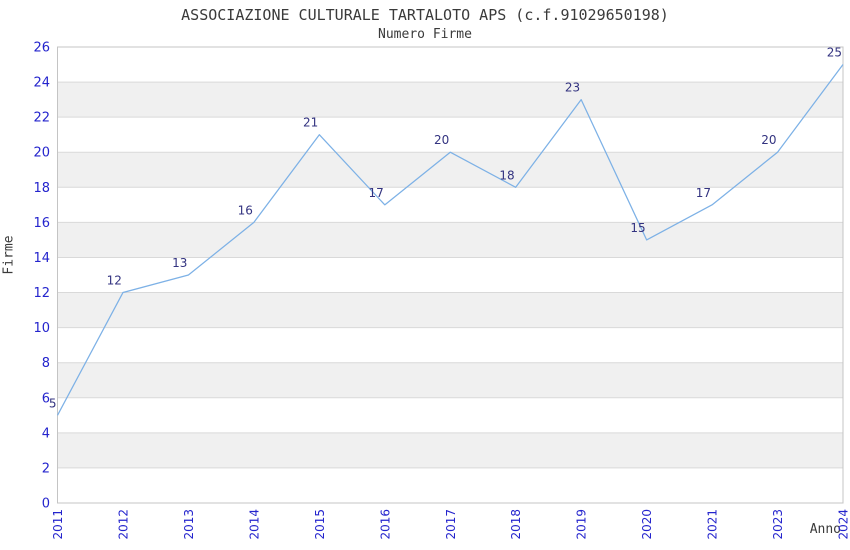 This screenshot has width=850, height=550. What do you see at coordinates (53, 403) in the screenshot?
I see `data-point-label: 5` at bounding box center [53, 403].